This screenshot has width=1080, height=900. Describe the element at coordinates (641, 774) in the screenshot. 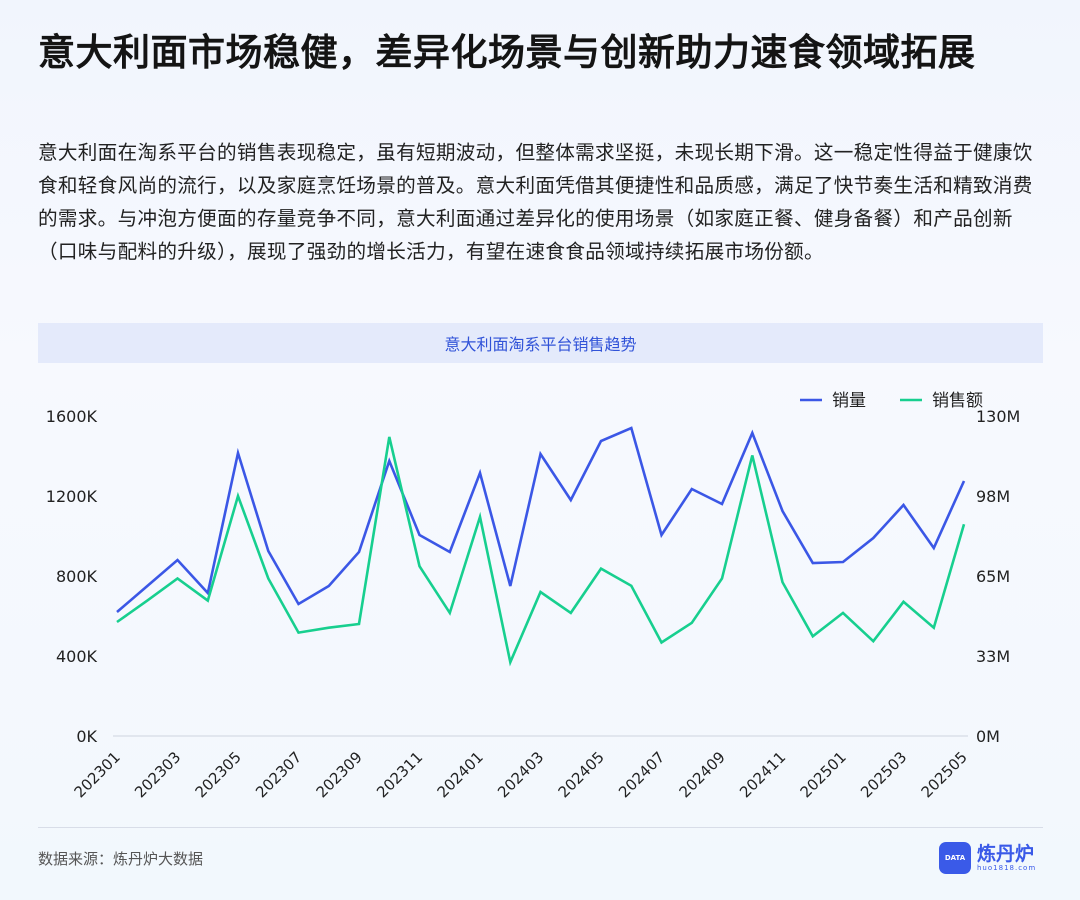

I see `x-tick-label: 202407` at that location.